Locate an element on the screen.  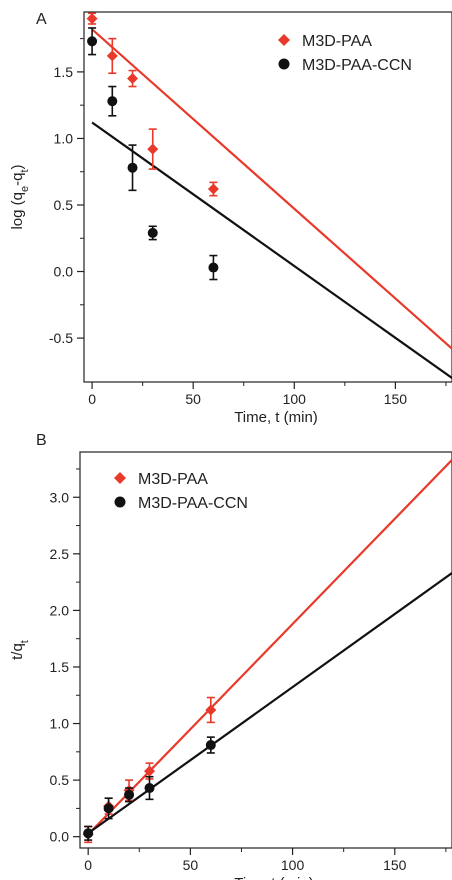
y-tick-label: 2.0 is located at coordinates (60, 610).